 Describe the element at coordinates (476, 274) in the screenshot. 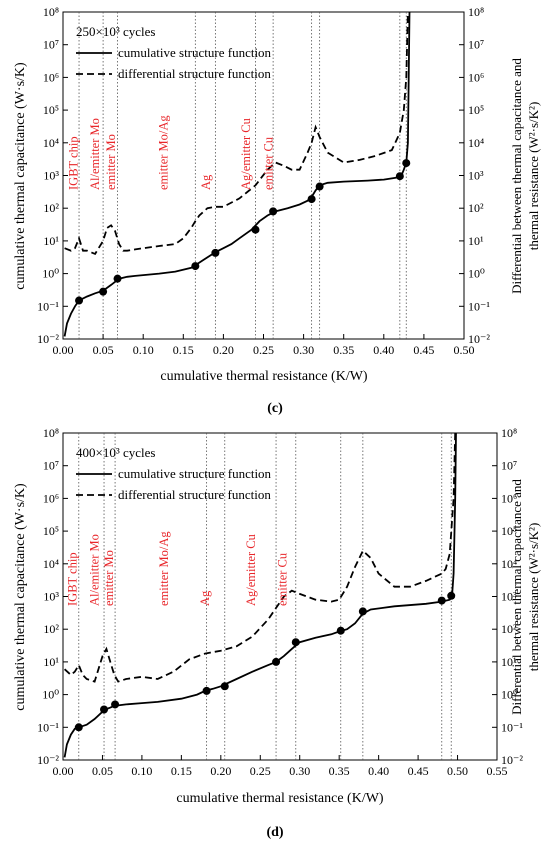

I see `y2-tick-label: 10⁰` at that location.